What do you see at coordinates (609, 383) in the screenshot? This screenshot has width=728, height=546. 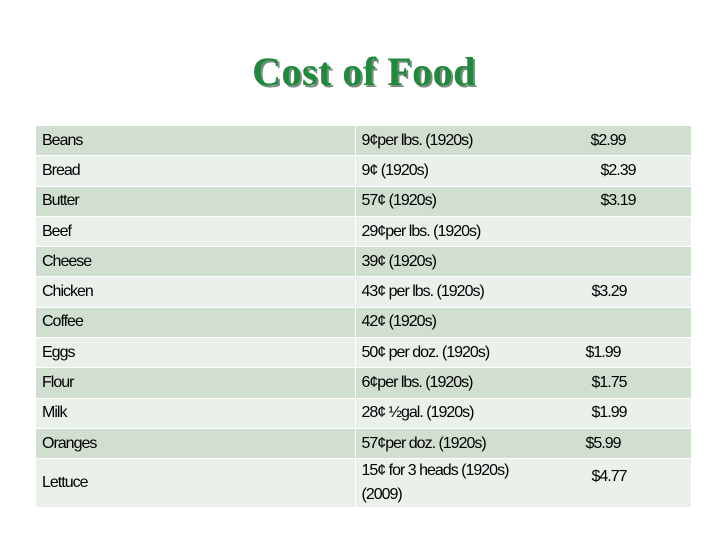 I see `cost-2009: $1.75` at bounding box center [609, 383].